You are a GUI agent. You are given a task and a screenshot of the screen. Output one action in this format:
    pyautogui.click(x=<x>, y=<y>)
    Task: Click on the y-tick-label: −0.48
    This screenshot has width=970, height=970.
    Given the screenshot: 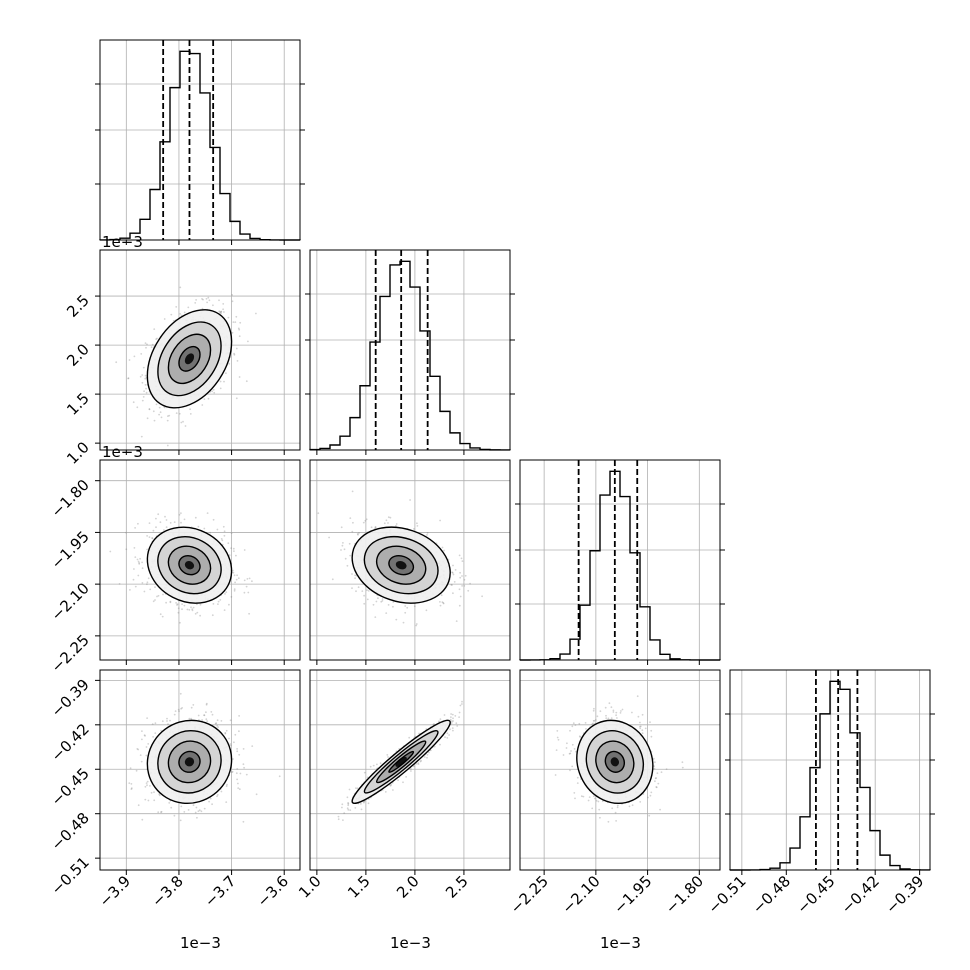 What is the action you would take?
    pyautogui.click(x=70, y=831)
    